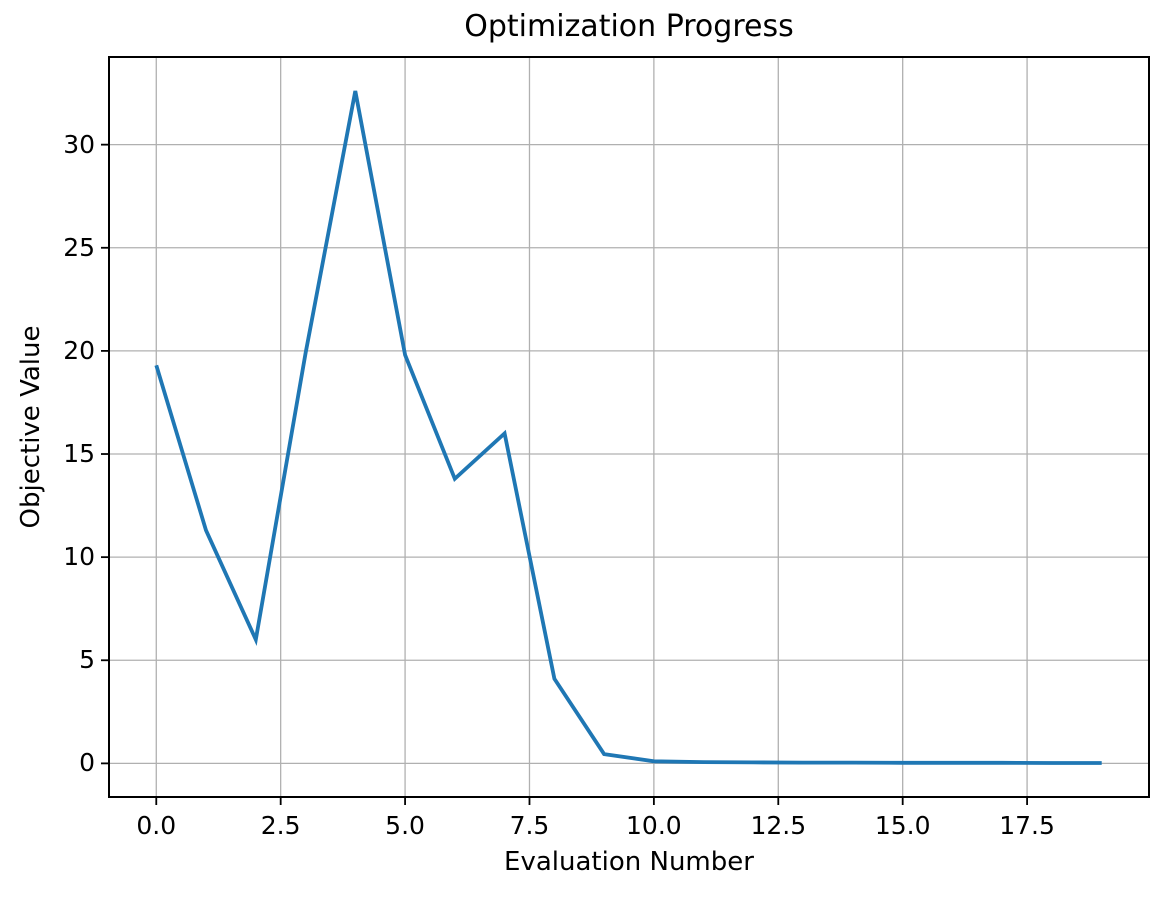  I want to click on y-tick-label: 20, so click(79, 350).